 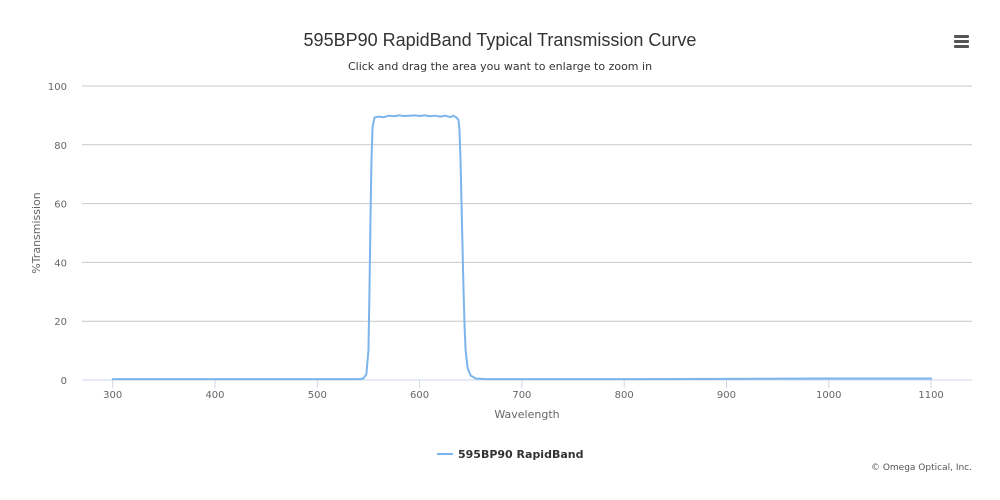 I want to click on legend: 595BP90 RapidBand, so click(x=510, y=454).